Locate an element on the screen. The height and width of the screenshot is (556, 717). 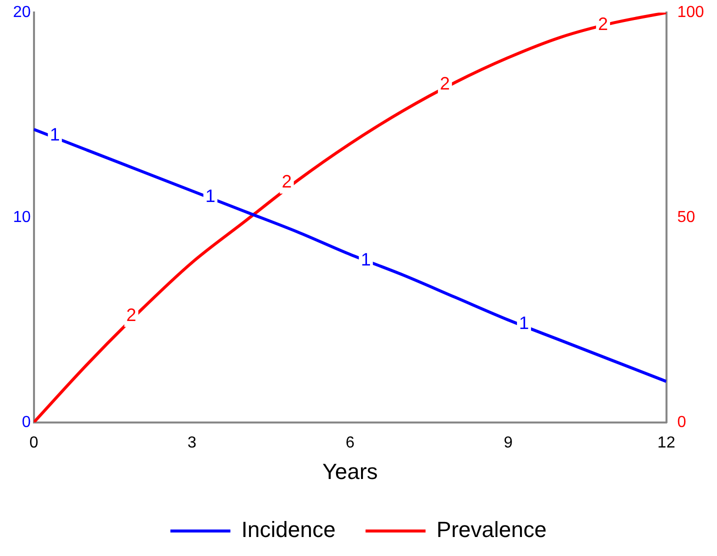
y-tick-label: 20 is located at coordinates (22, 13).